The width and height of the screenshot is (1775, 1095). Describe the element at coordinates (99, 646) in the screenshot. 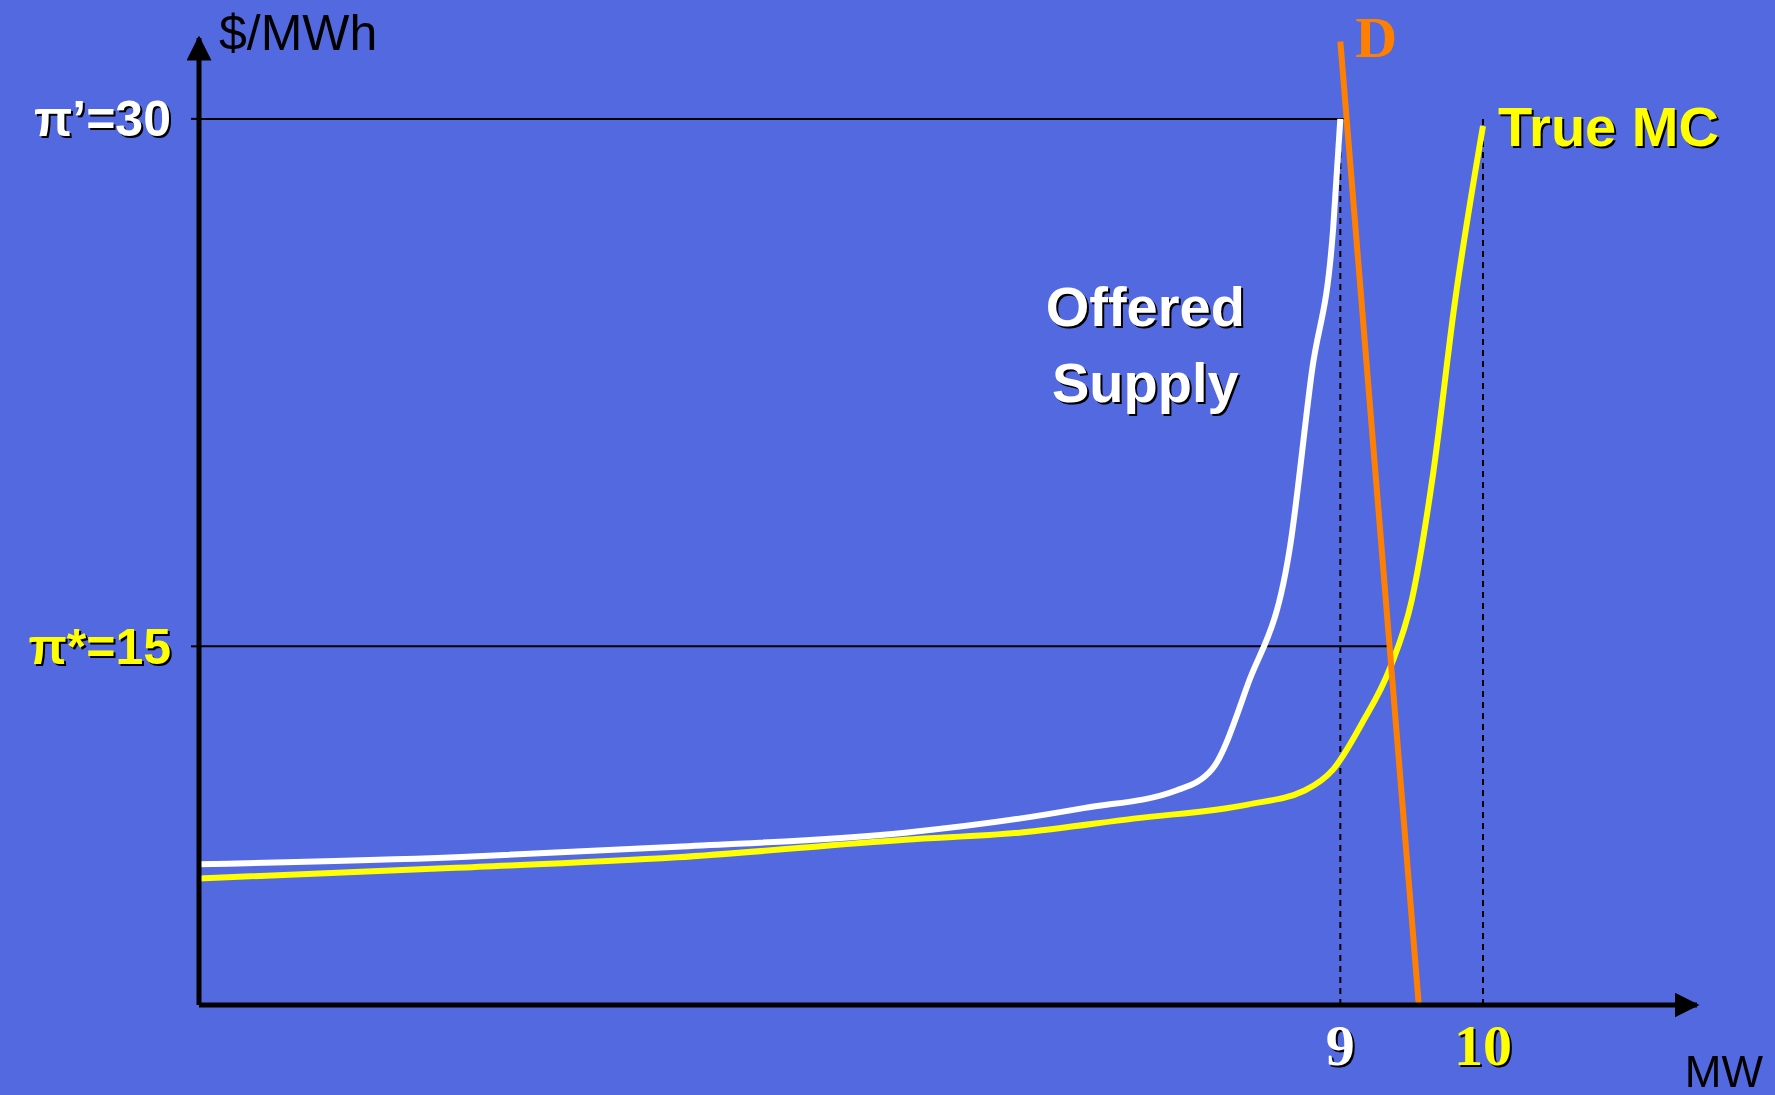

I see `y-tick-label: π*=15` at that location.